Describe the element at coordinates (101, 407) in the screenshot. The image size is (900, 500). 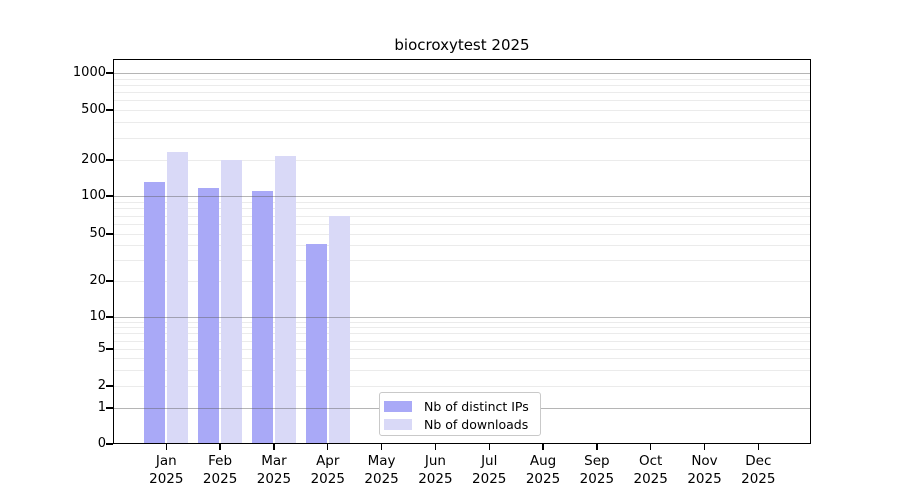
I see `y-axis-tick-label: 1` at that location.